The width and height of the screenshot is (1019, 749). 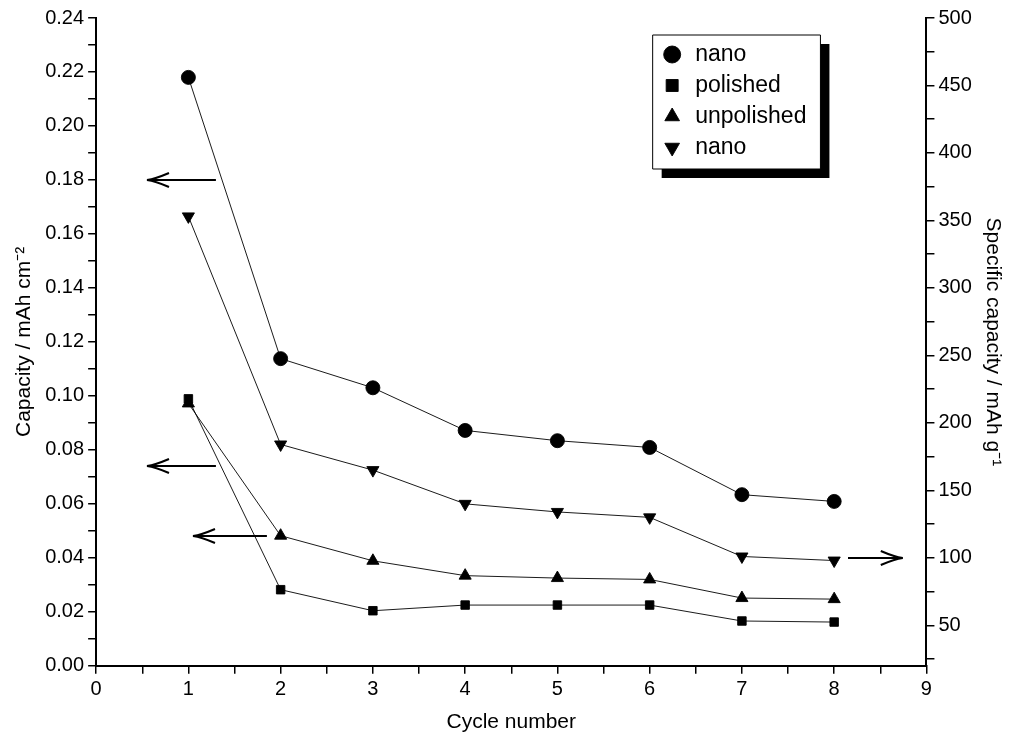 I want to click on y-tick-label: 0.12, so click(x=65, y=340).